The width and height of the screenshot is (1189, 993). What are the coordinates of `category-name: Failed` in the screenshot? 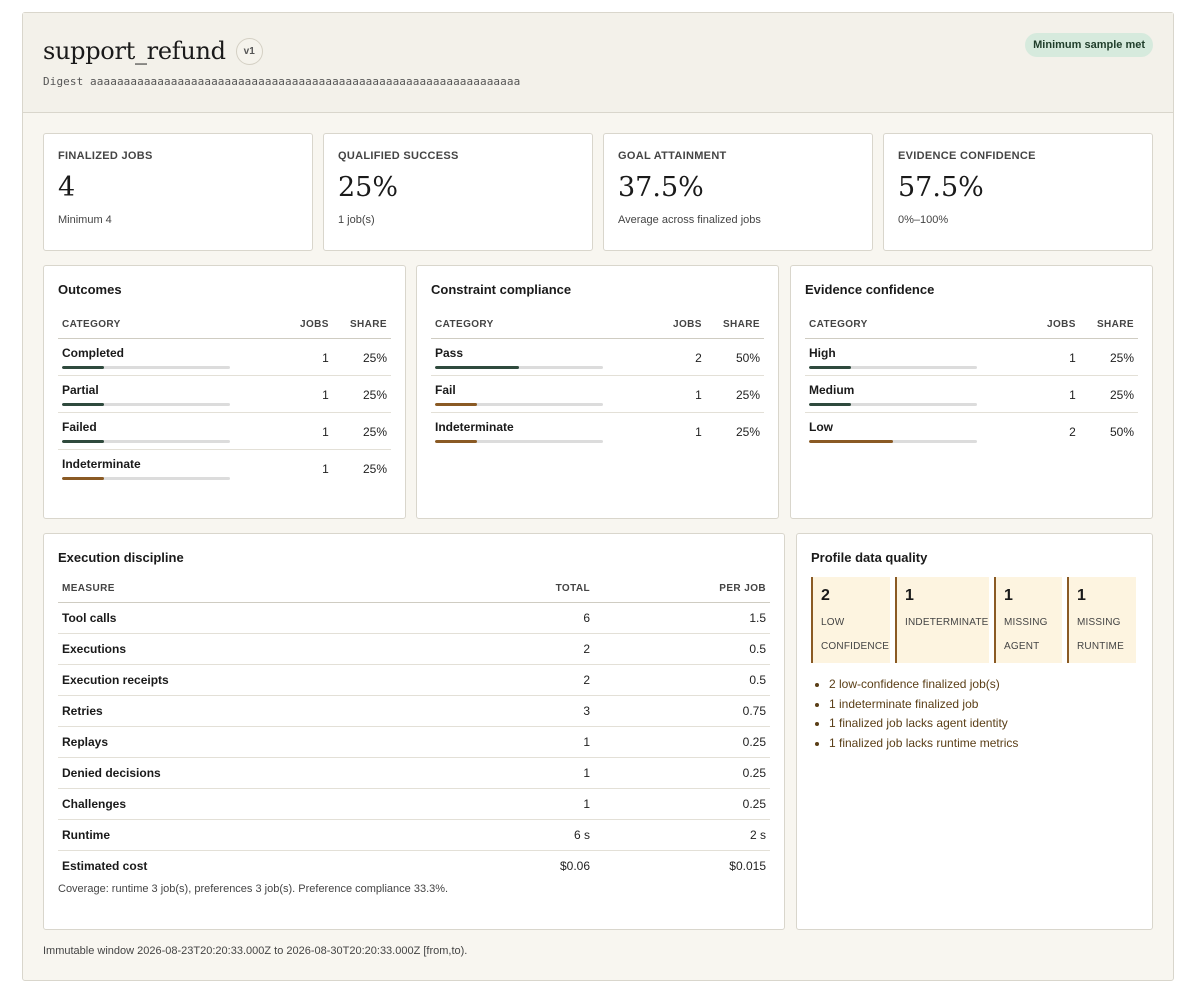 It's located at (79, 427).